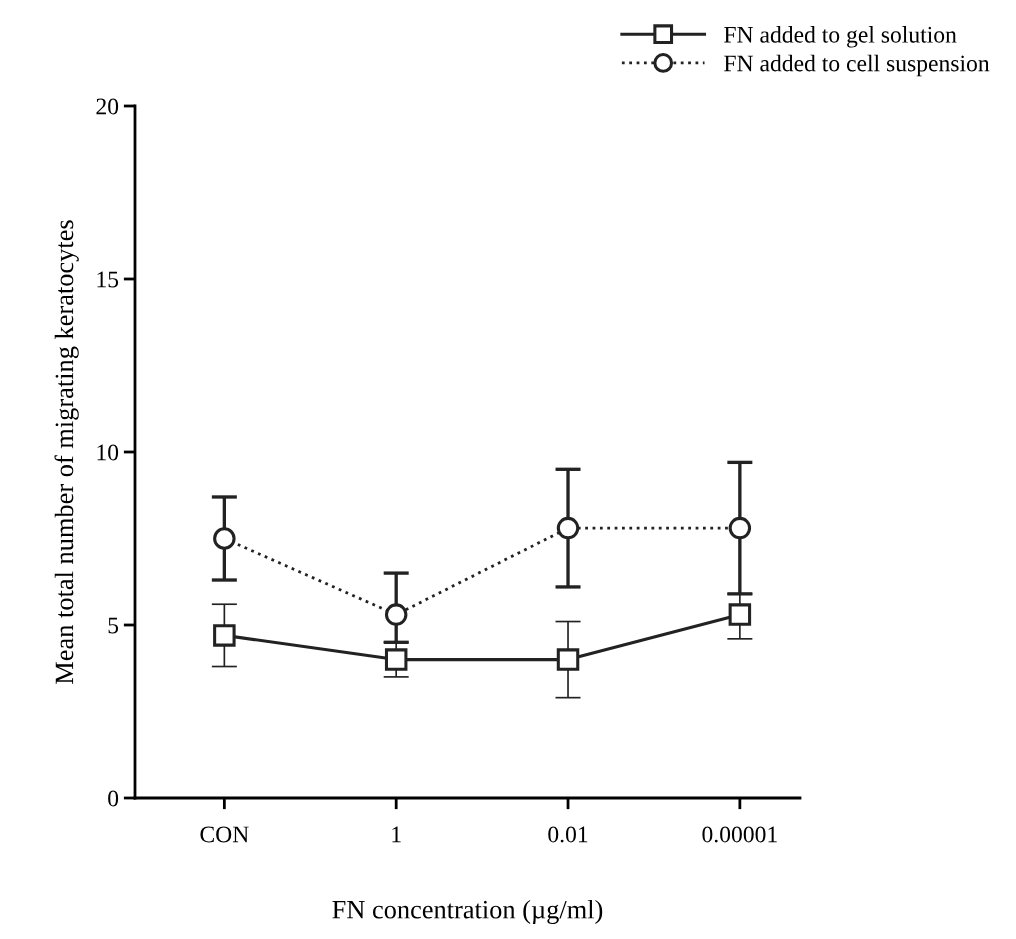 The height and width of the screenshot is (939, 1016). I want to click on x-tick-label: 0.00001, so click(739, 834).